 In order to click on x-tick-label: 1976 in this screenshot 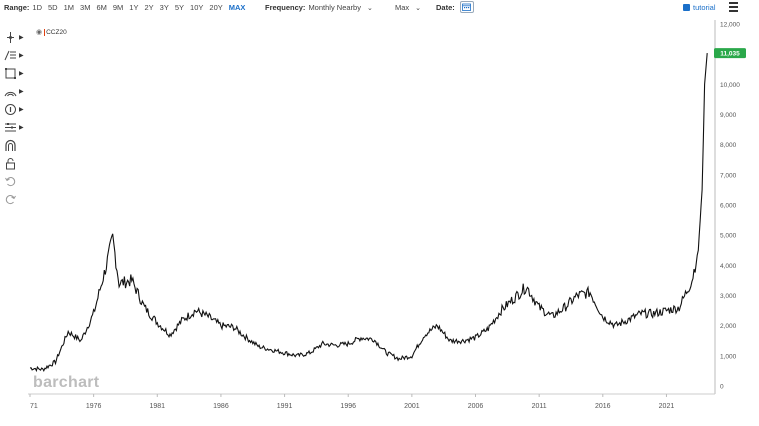, I will do `click(94, 406)`.